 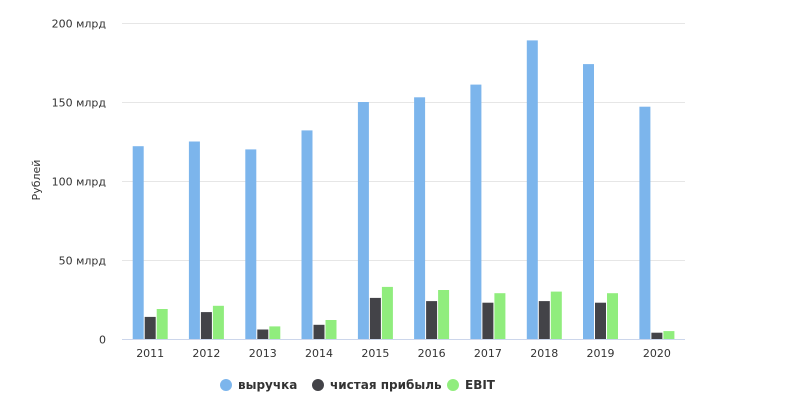 What do you see at coordinates (544, 353) in the screenshot?
I see `x-tick-label: 2018` at bounding box center [544, 353].